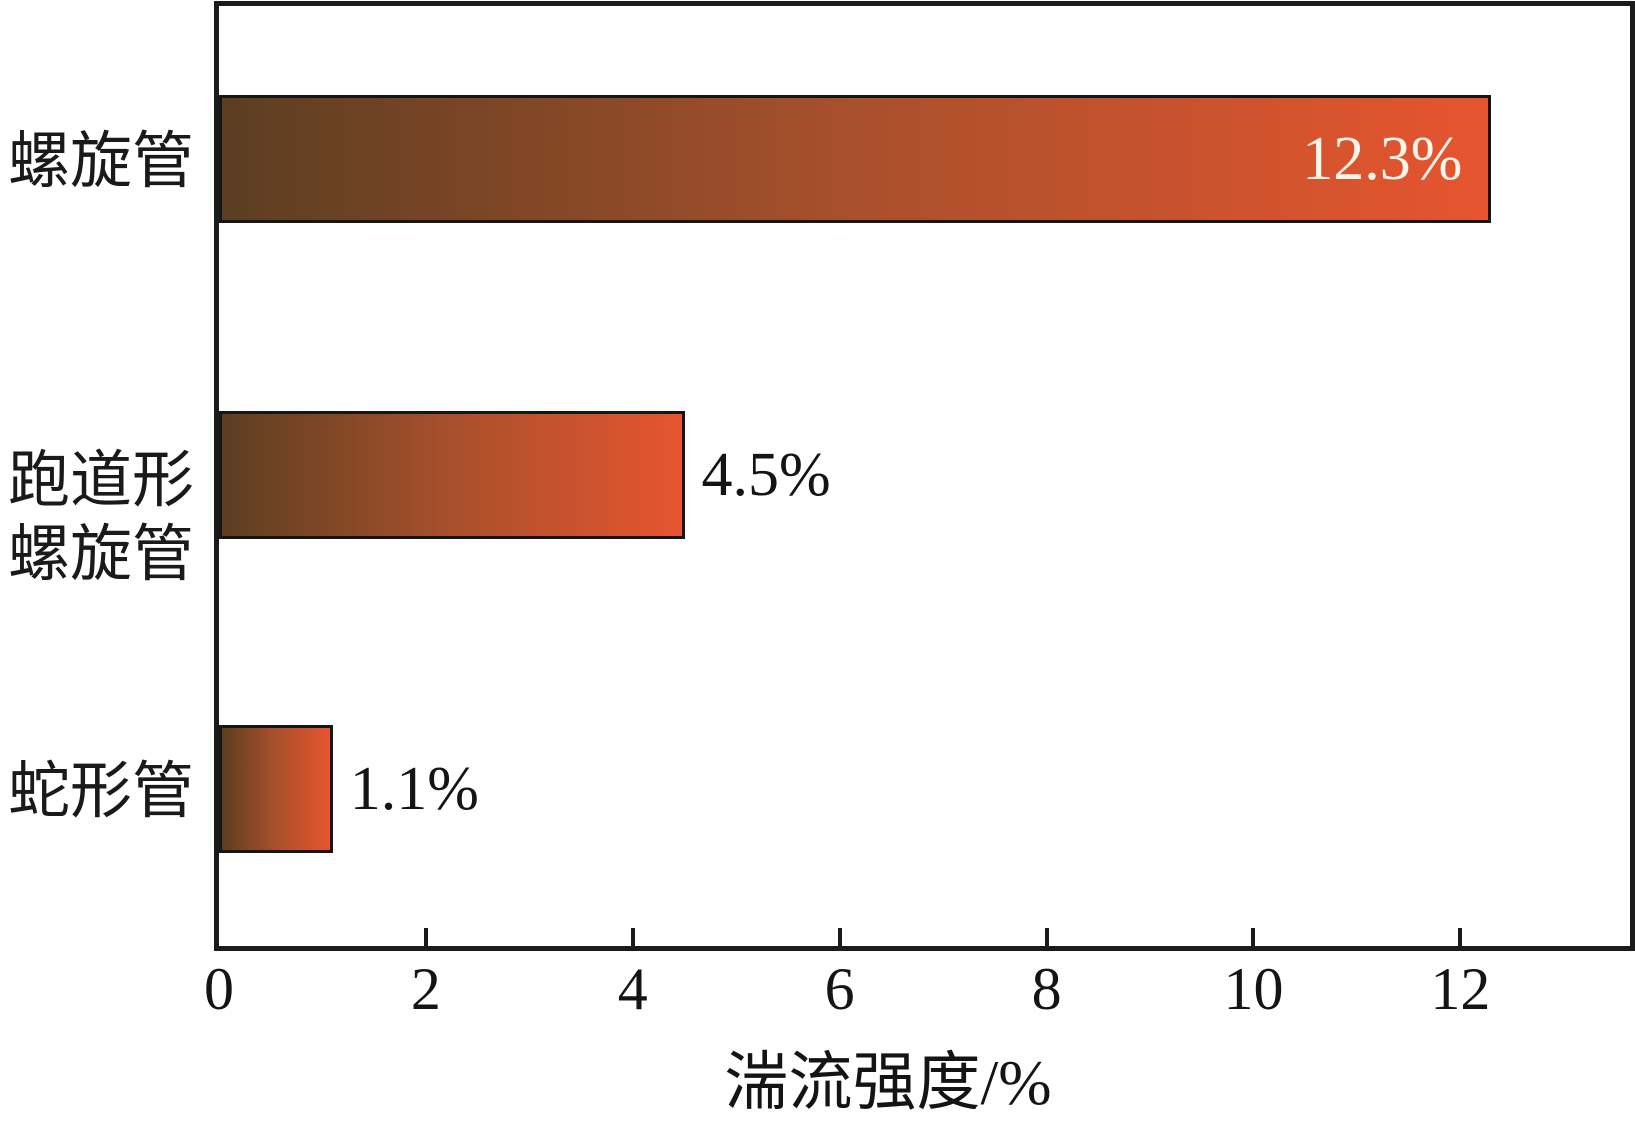  Describe the element at coordinates (766, 475) in the screenshot. I see `bar-value-label: 4.5%` at that location.